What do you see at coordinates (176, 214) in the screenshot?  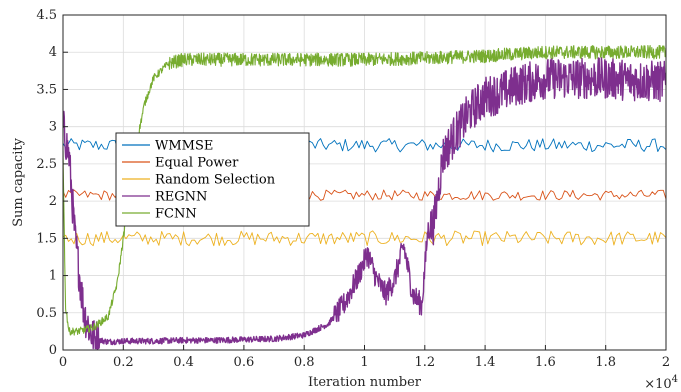 I see `legend-entry: FCNN` at bounding box center [176, 214].